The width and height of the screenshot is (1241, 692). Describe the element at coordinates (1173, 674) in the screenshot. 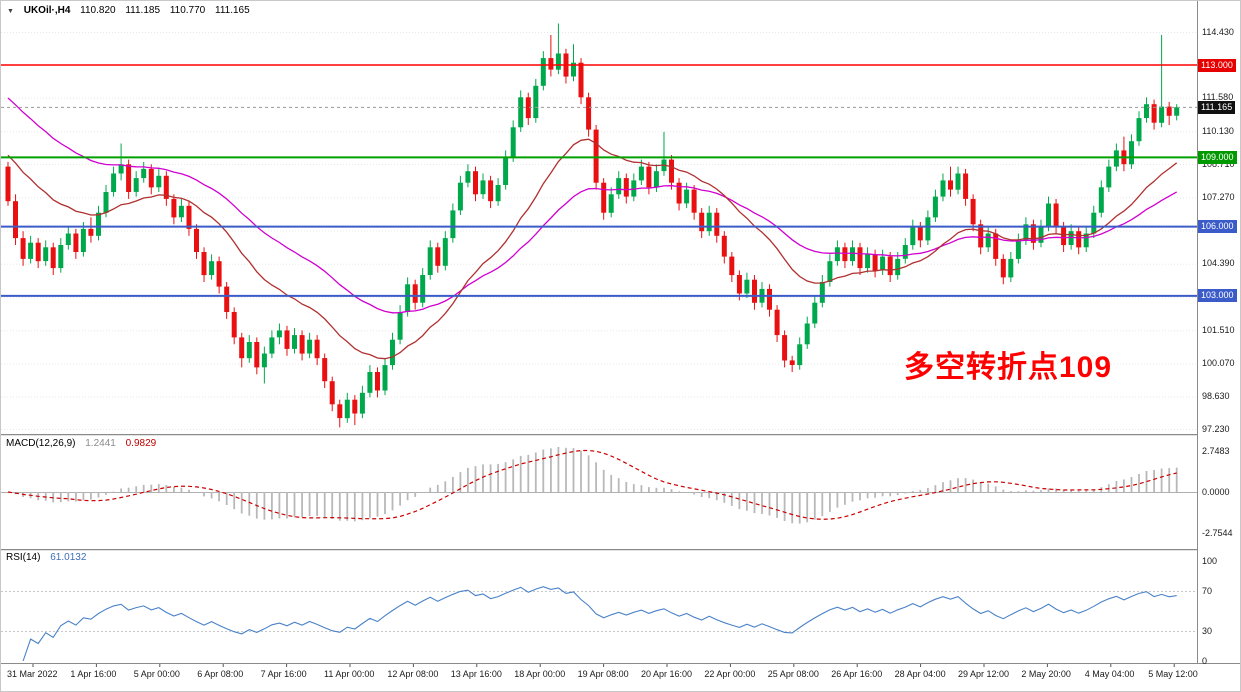

I see `time-tick-label: 5 May 12:00` at that location.